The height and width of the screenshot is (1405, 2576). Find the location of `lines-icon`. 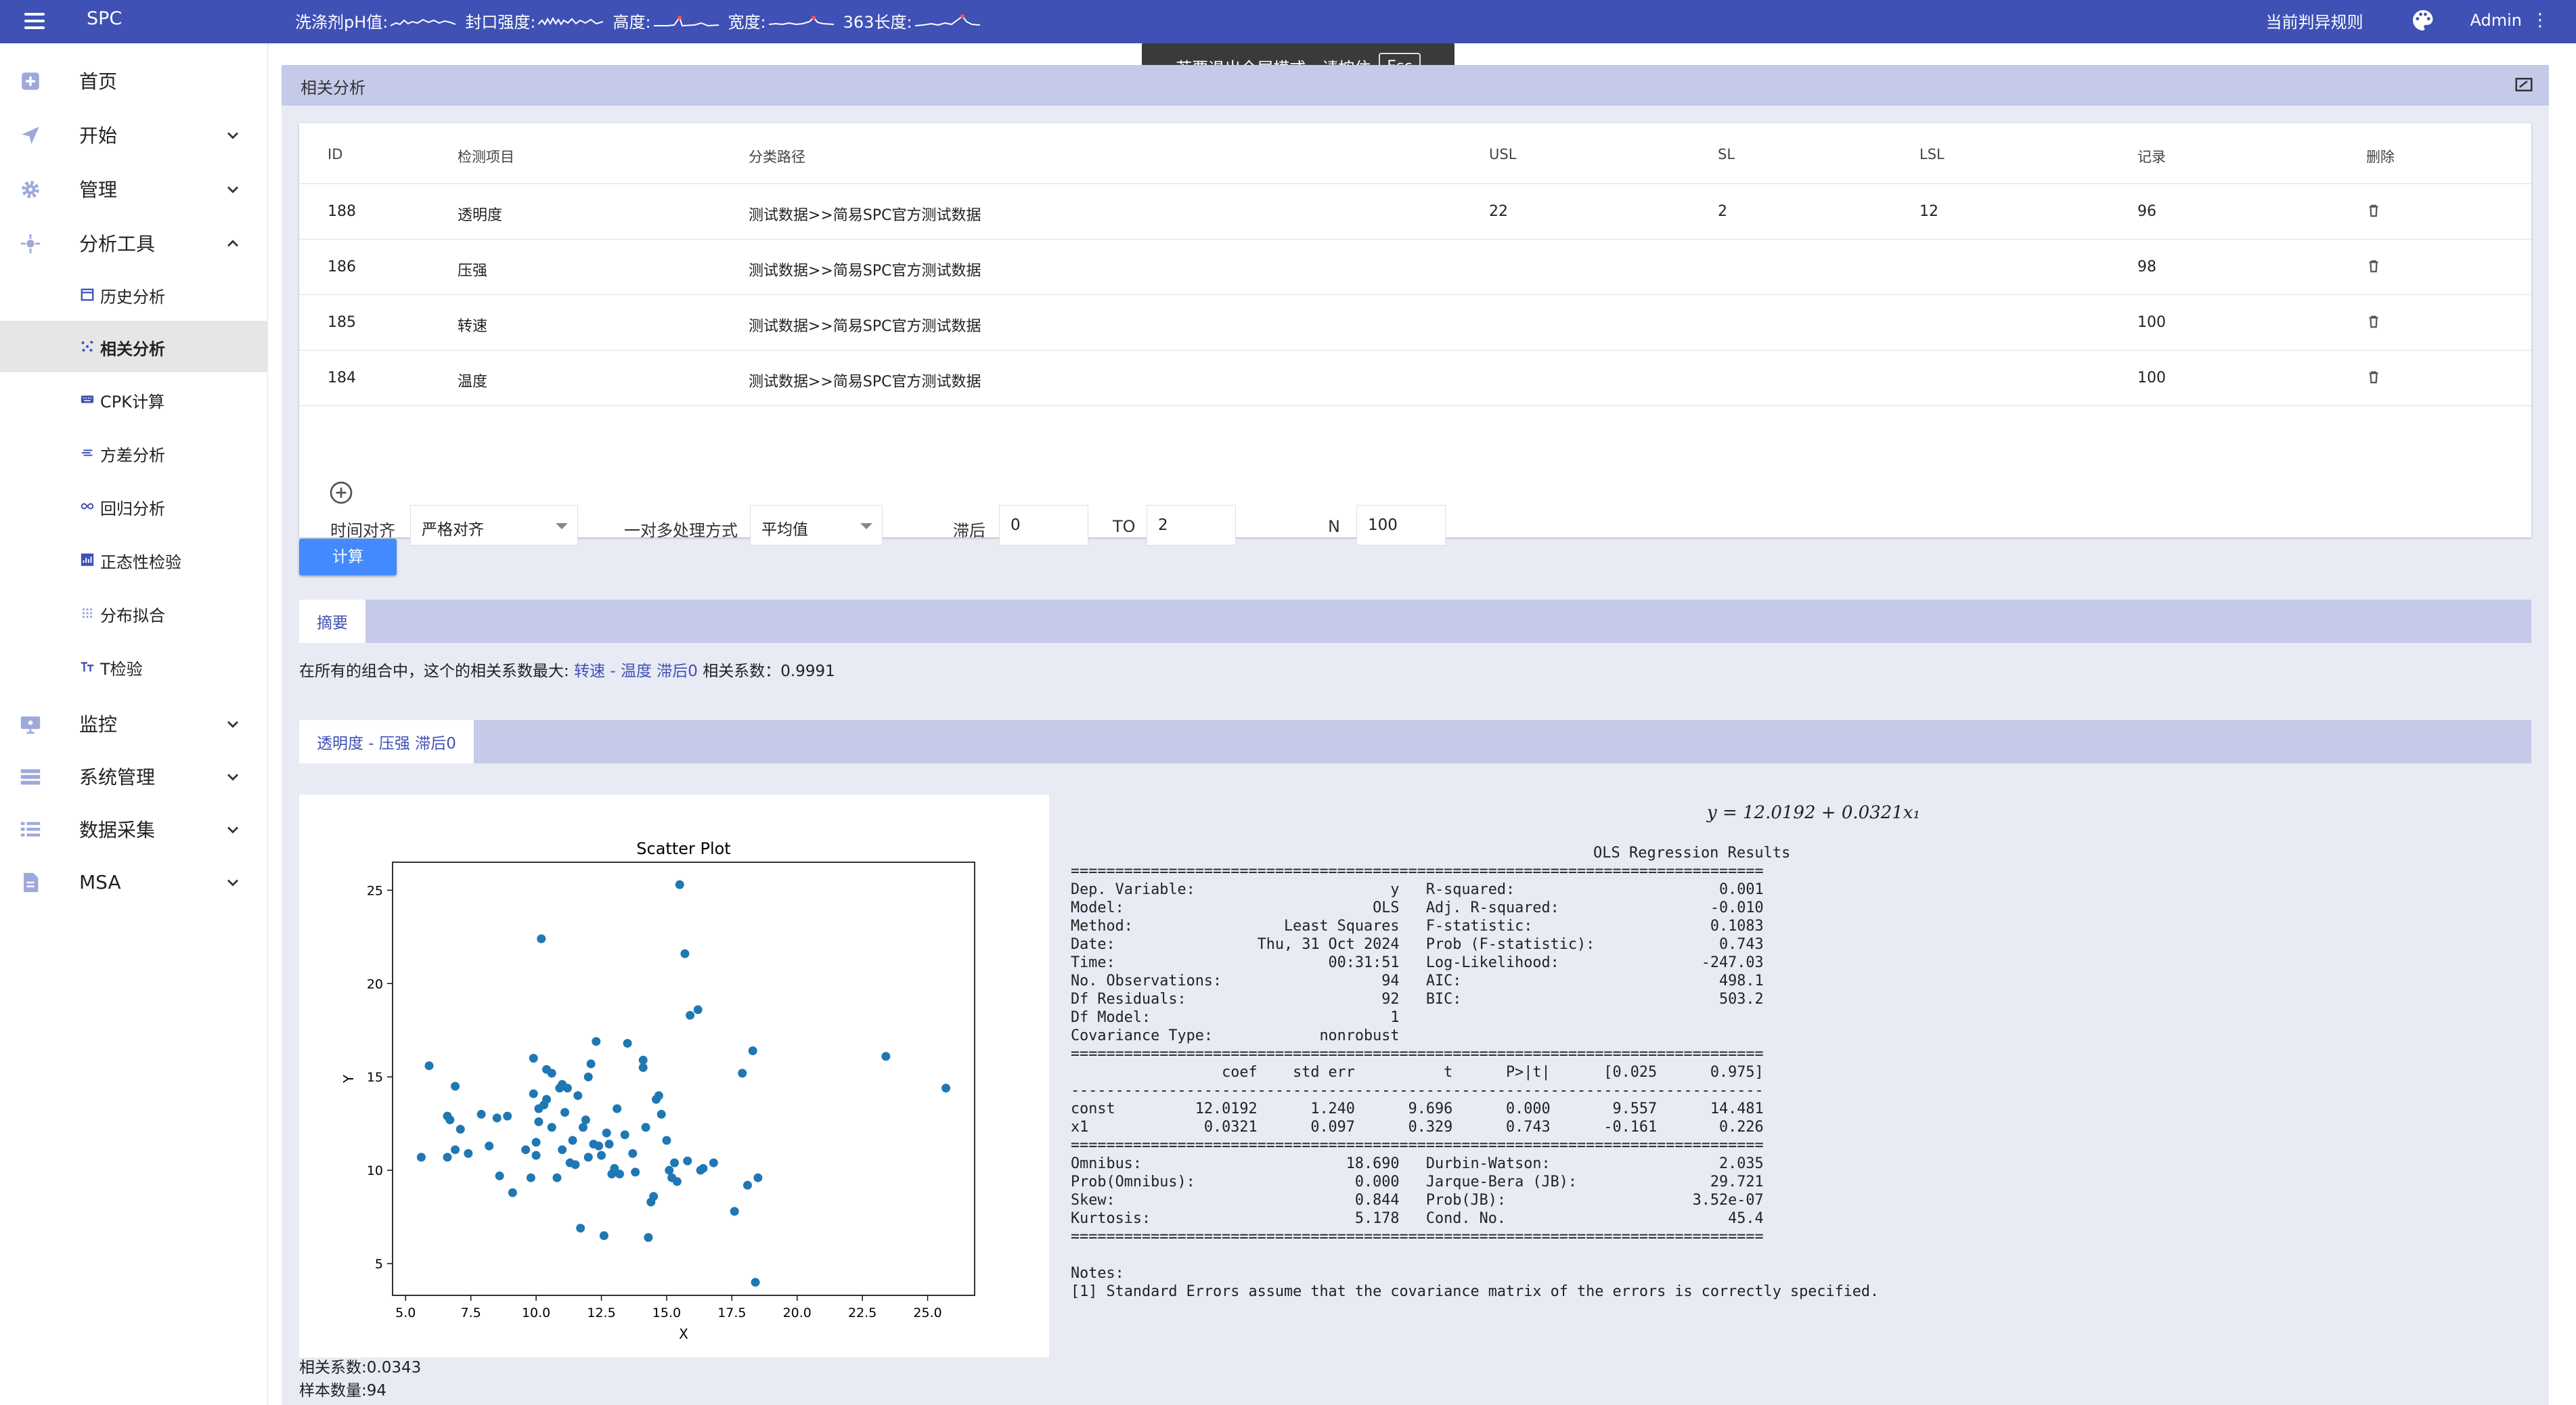

lines-icon is located at coordinates (87, 452).